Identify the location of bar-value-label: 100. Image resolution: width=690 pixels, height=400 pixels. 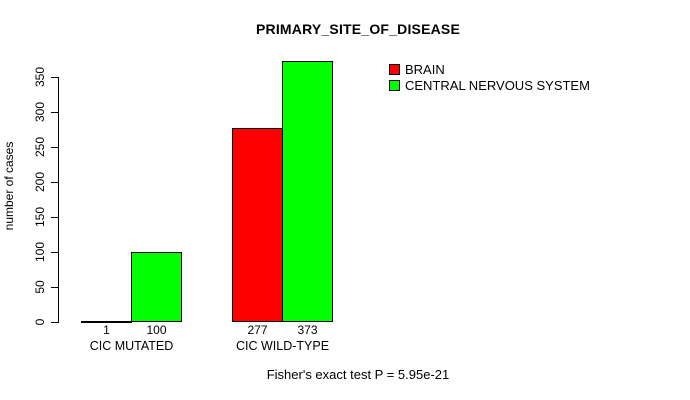
(156, 330).